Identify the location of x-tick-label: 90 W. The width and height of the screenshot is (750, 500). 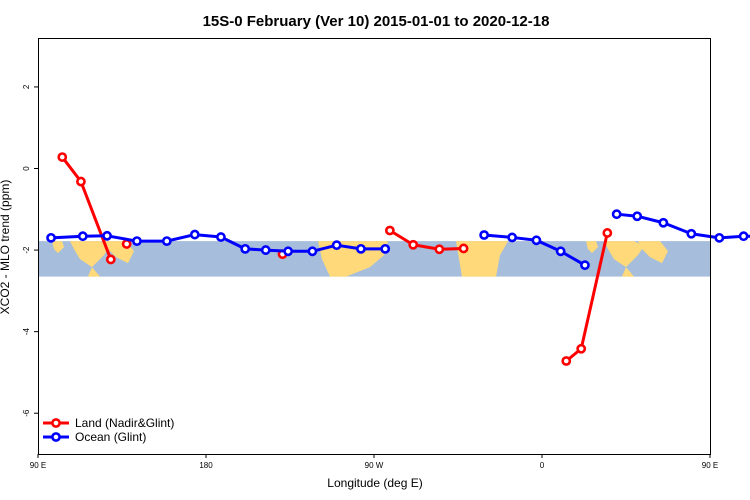
(374, 465).